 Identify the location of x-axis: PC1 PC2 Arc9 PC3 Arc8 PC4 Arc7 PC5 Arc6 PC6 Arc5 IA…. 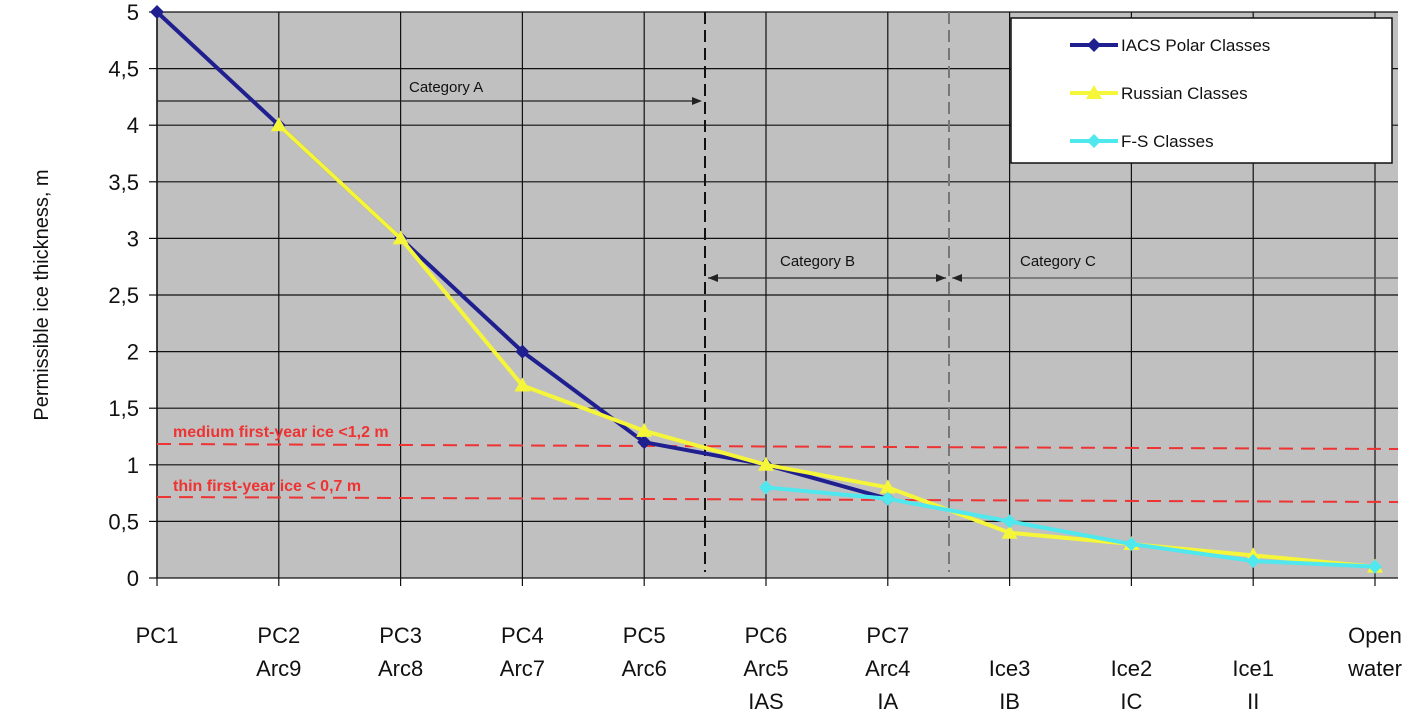
(769, 668).